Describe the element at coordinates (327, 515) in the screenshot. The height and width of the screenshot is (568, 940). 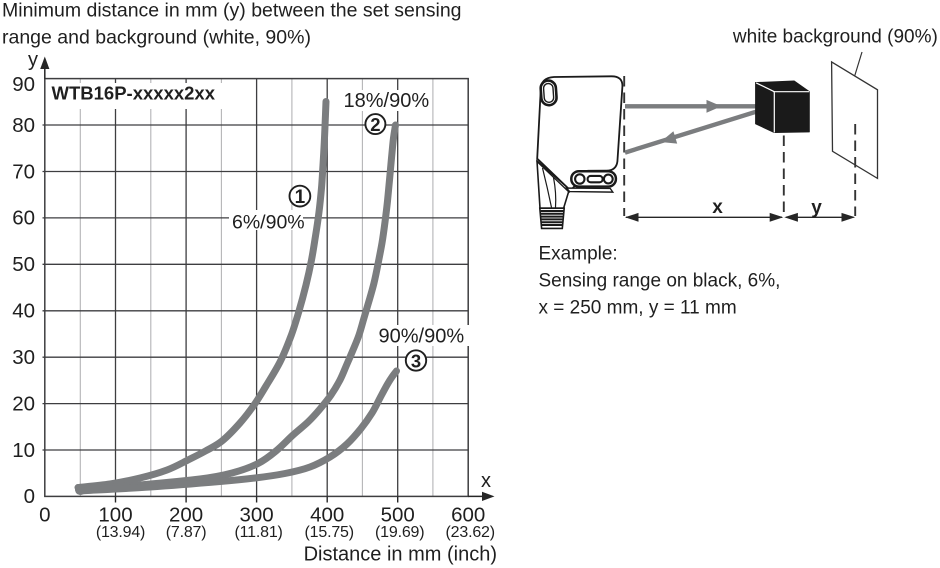
I see `svg-text: 400` at that location.